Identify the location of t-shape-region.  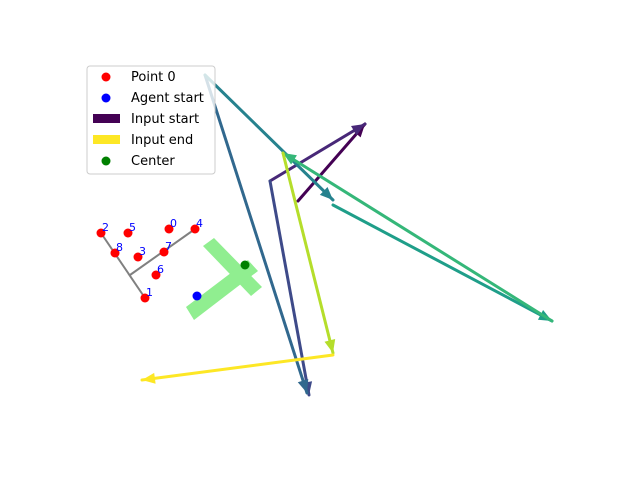
(224, 279).